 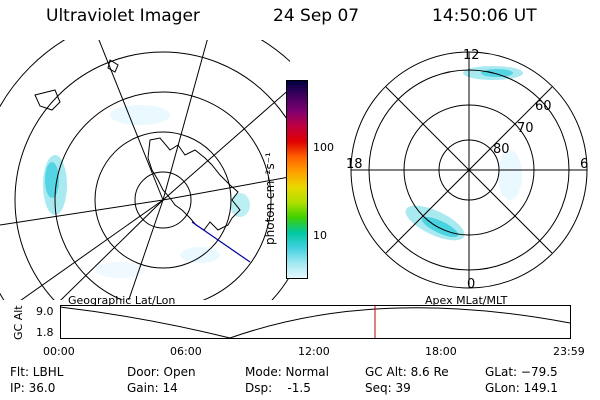 I want to click on geo-aurora-emission, so click(x=146, y=191).